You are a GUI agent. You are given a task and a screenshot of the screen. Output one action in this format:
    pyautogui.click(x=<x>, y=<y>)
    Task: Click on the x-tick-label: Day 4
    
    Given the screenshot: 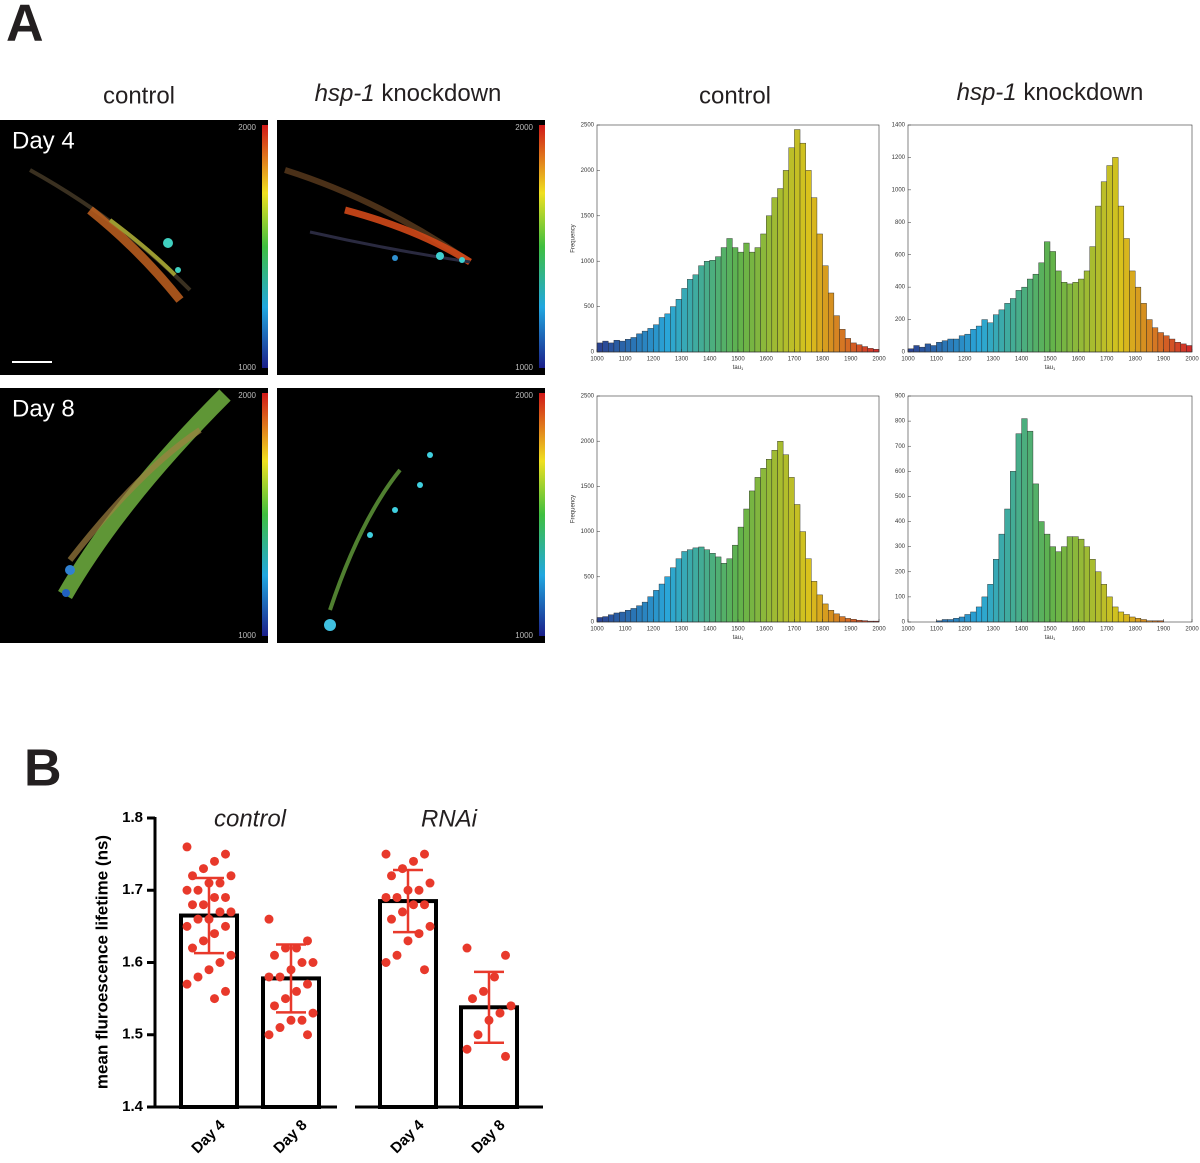 What is the action you would take?
    pyautogui.click(x=407, y=1136)
    